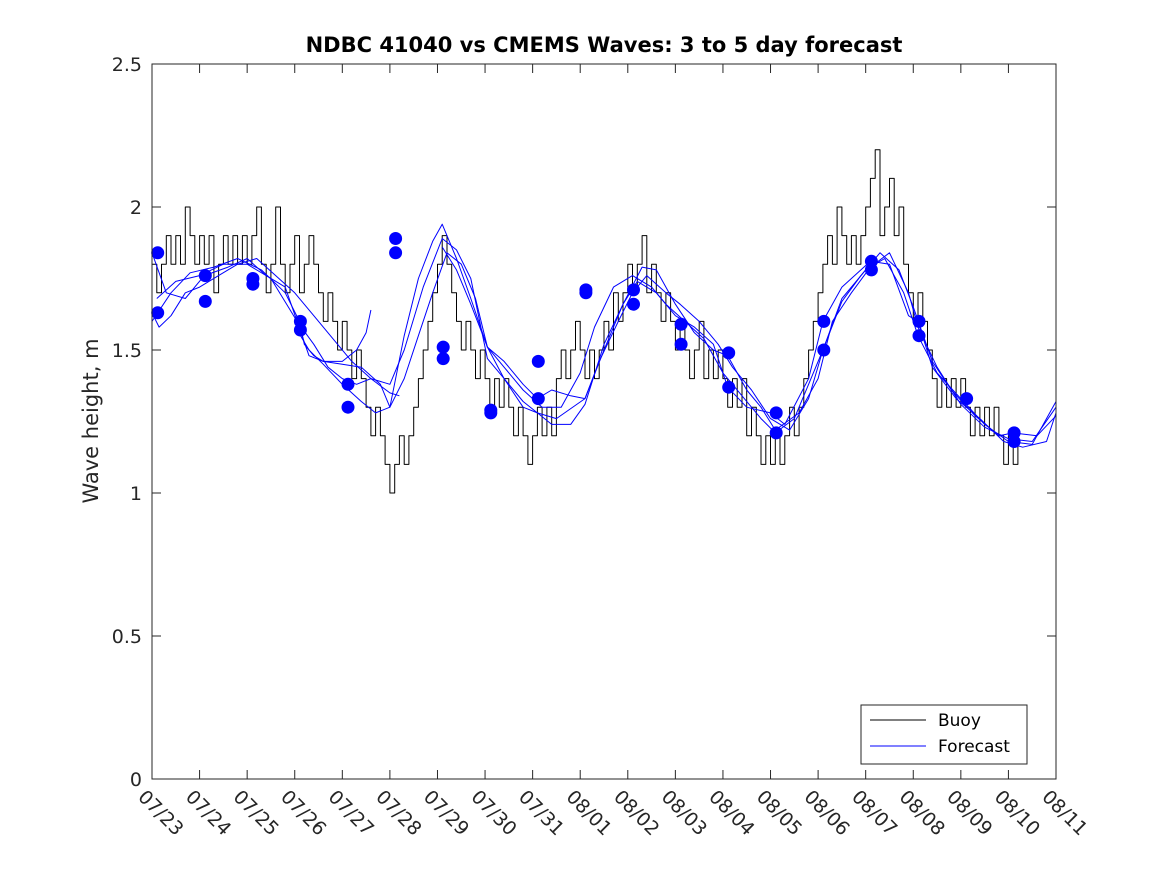 Image resolution: width=1167 pixels, height=875 pixels. I want to click on y-tick-label: 0, so click(136, 780).